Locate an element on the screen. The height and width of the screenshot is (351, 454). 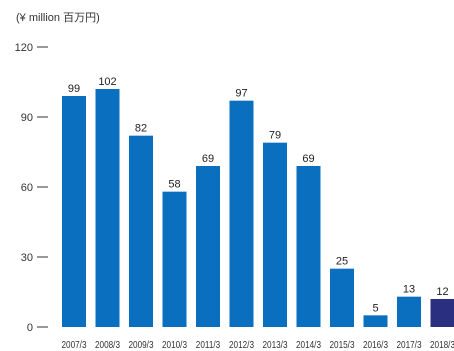
data-label-2018-3: 12 is located at coordinates (442, 292).